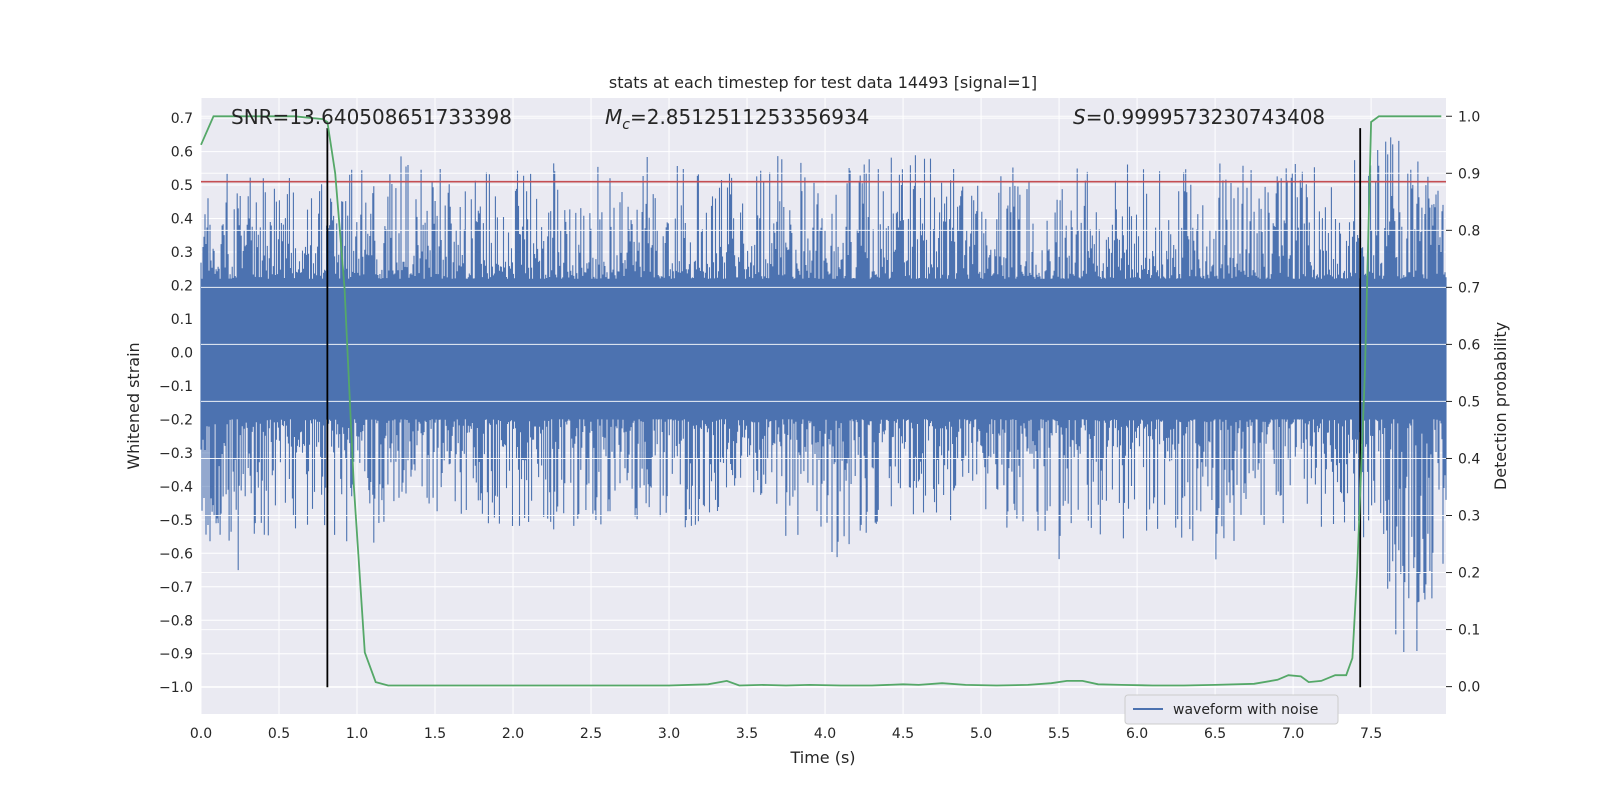 Image resolution: width=1600 pixels, height=804 pixels. I want to click on legend-box, so click(1231, 709).